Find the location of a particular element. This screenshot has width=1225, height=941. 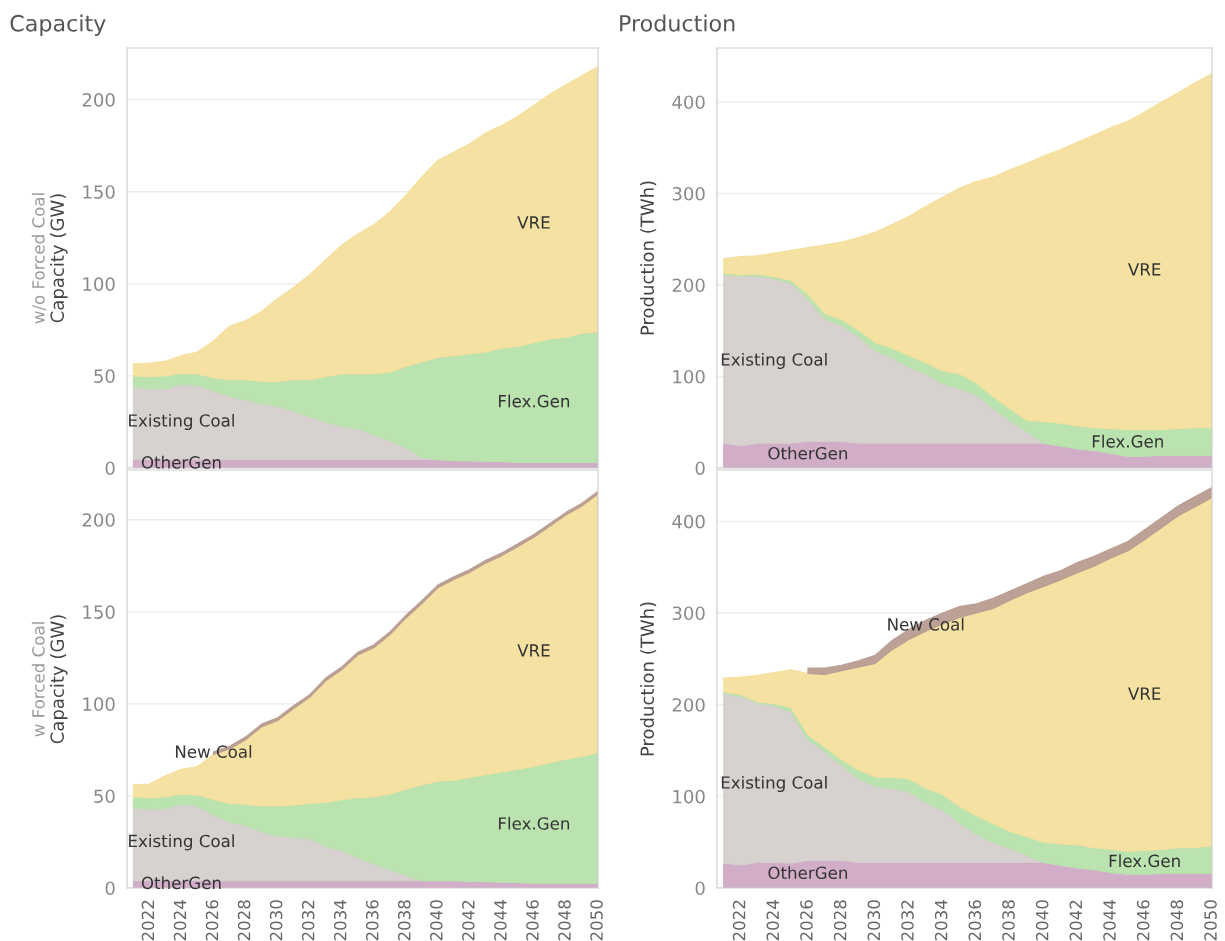

text: w/o Forced Coal is located at coordinates (39, 258).